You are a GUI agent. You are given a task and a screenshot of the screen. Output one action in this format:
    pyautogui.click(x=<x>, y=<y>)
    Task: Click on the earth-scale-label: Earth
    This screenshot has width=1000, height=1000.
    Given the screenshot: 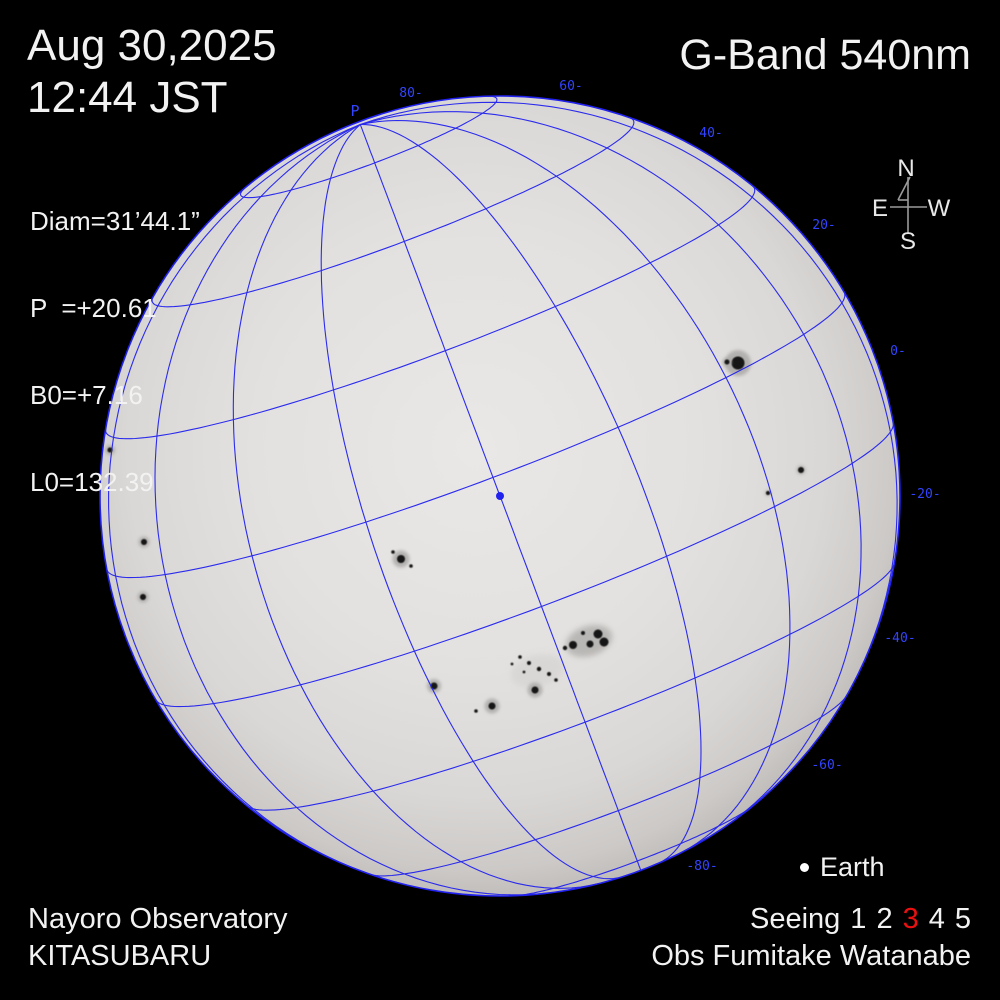 What is the action you would take?
    pyautogui.click(x=852, y=866)
    